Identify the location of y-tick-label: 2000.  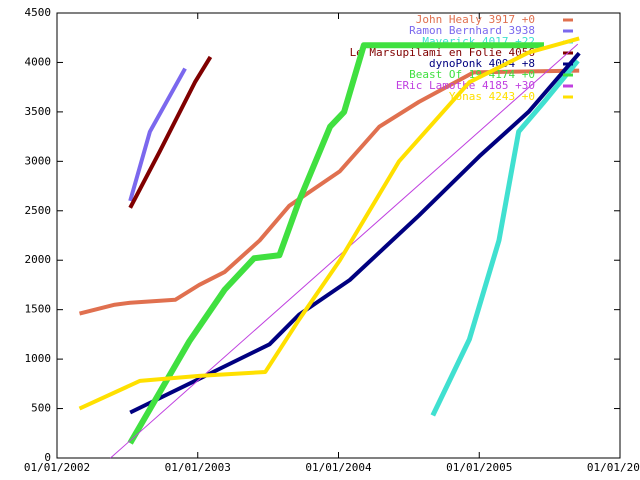
(38, 259).